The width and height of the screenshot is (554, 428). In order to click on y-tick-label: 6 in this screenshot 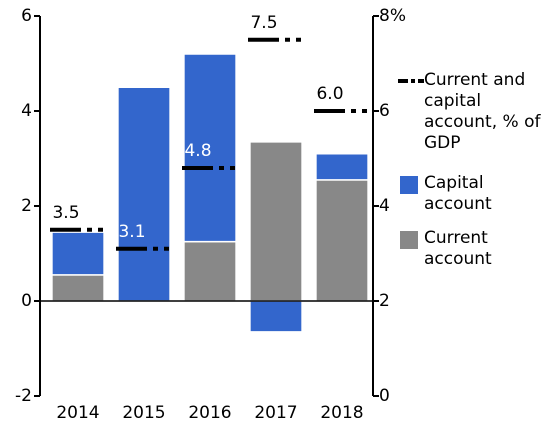, I will do `click(26, 16)`.